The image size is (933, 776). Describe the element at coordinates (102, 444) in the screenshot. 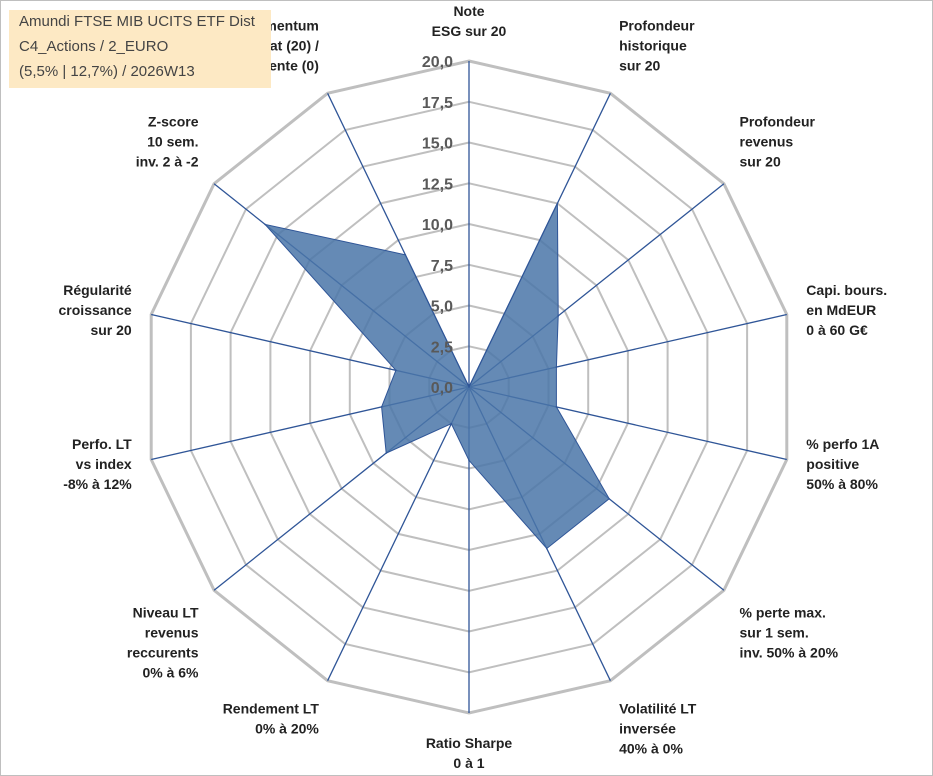

I see `axis-label: Perfo. LT` at that location.